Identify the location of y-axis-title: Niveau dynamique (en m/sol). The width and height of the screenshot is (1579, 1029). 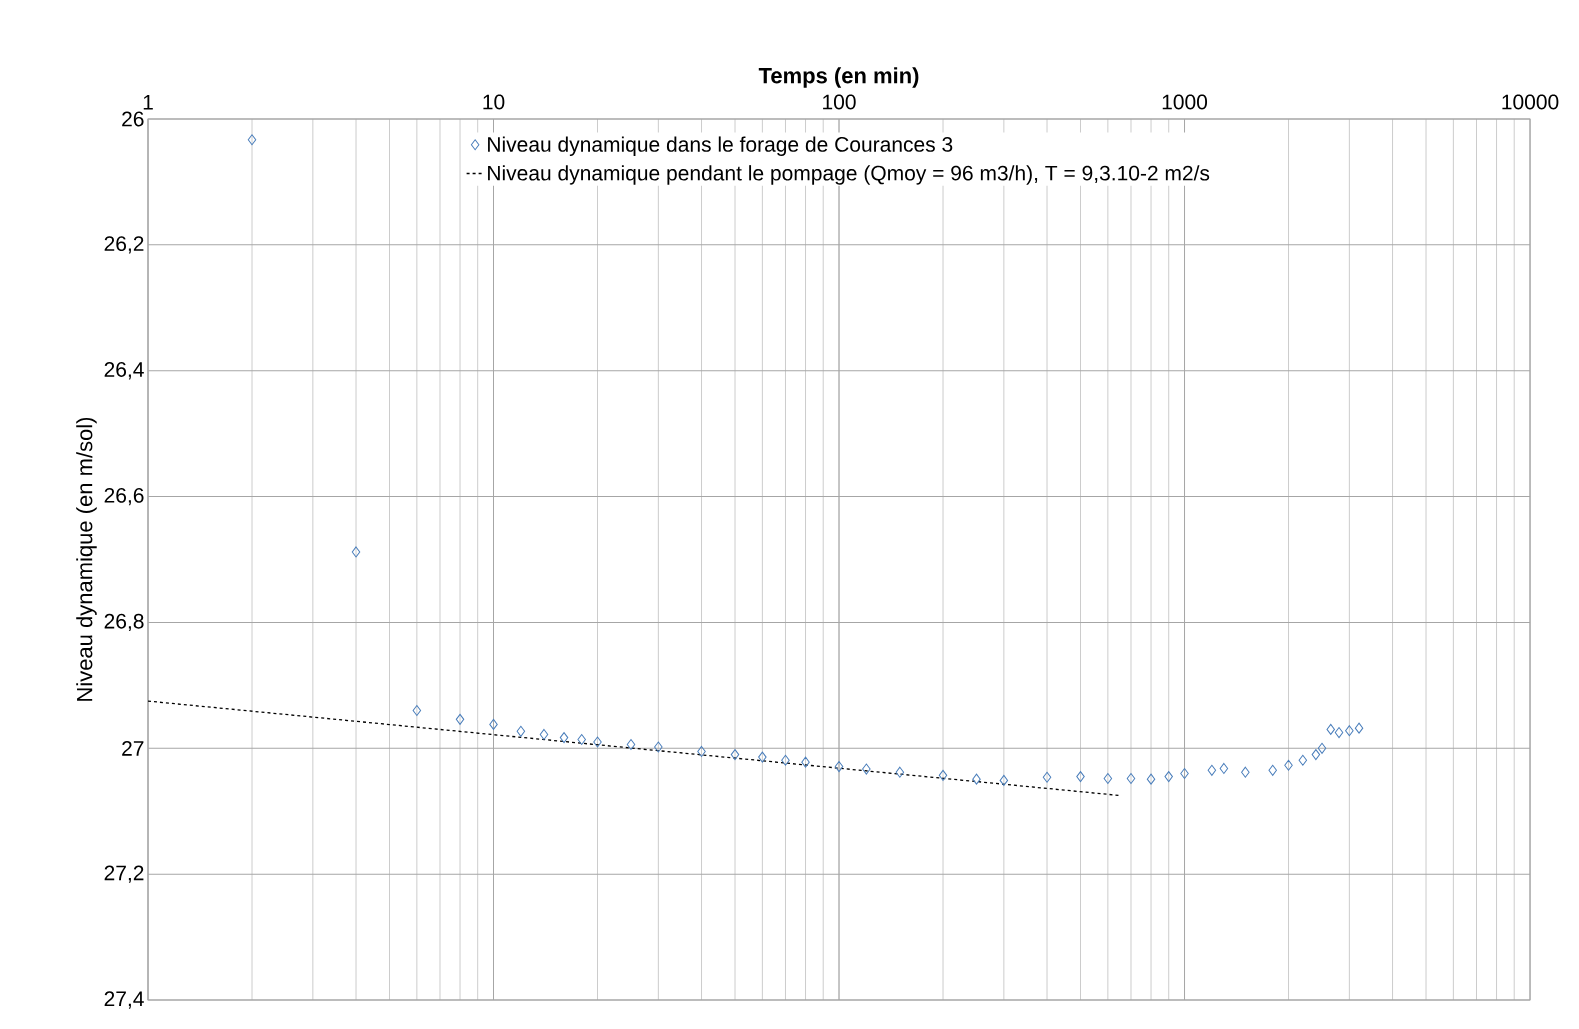
(86, 559).